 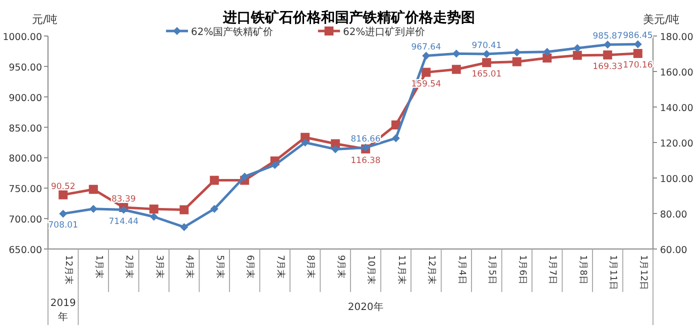 I want to click on data-label: 986.45, so click(x=638, y=36).